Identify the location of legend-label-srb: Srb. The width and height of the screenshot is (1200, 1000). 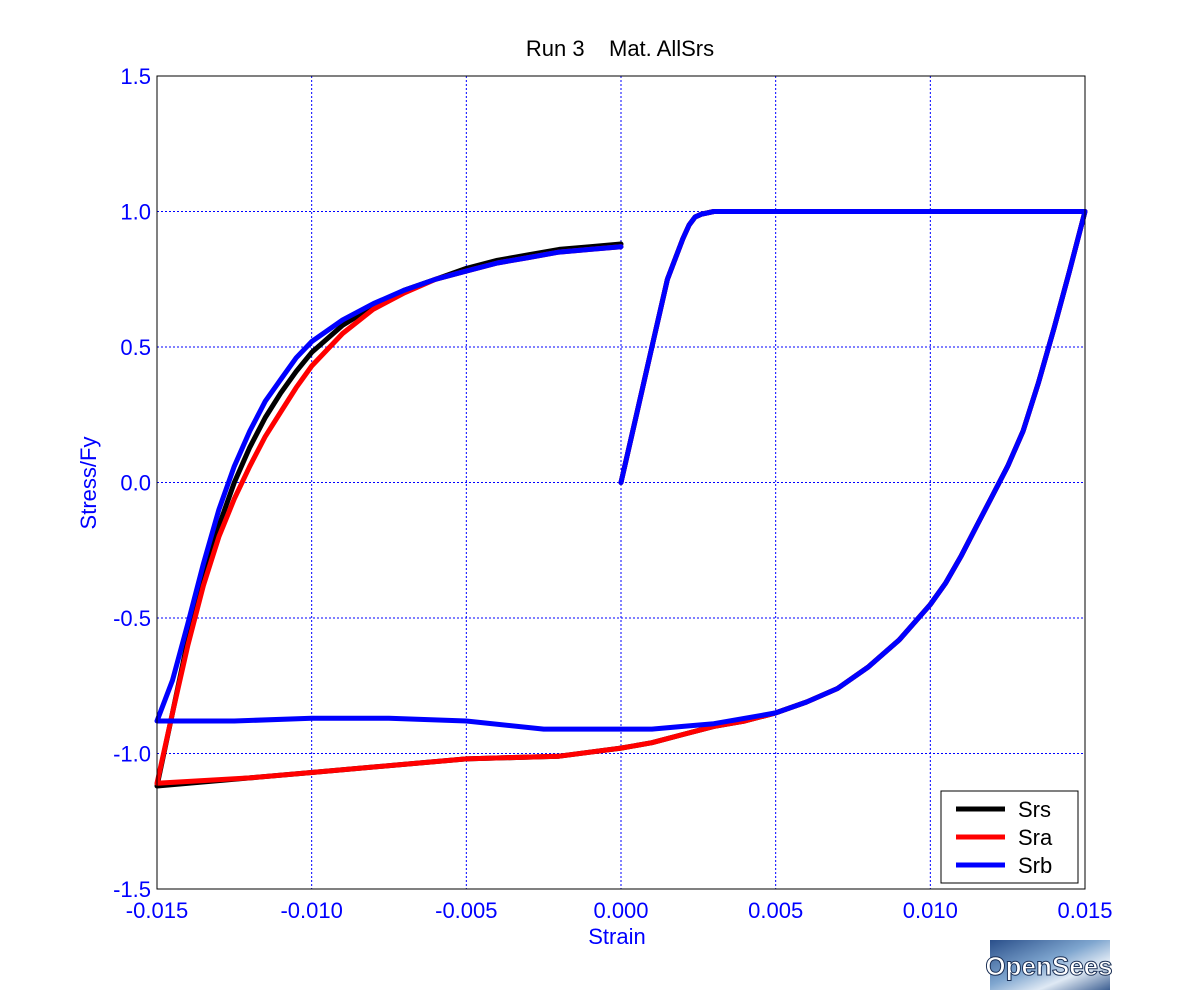
(1035, 865).